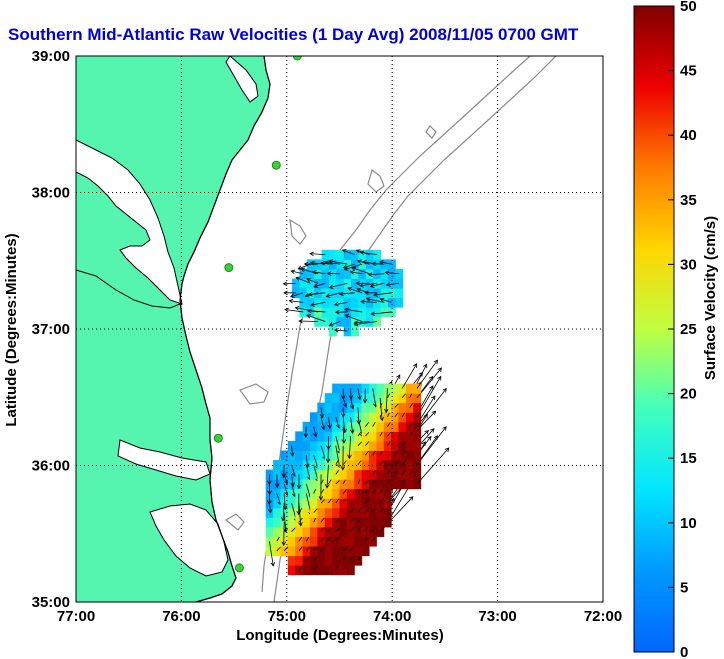  I want to click on colorbar-tick-label: 50, so click(688, 7).